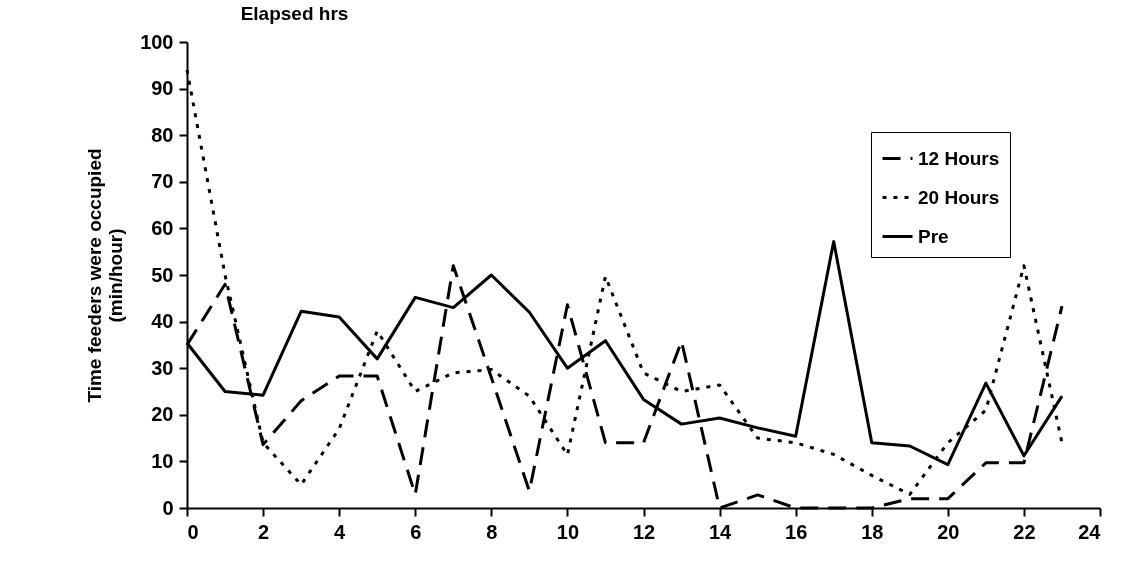  Describe the element at coordinates (933, 236) in the screenshot. I see `legend-label: Pre` at that location.